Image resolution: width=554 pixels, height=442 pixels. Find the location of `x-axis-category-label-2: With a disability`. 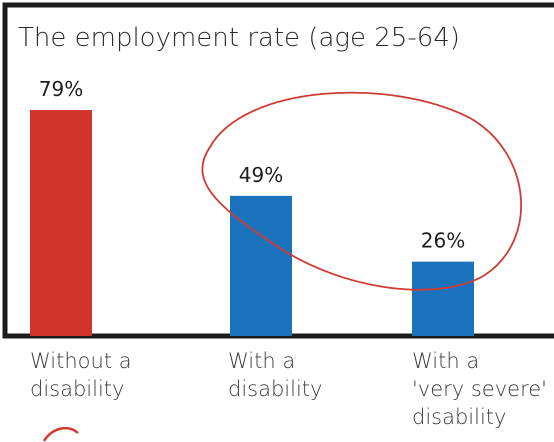

x-axis-category-label-2: With a disability is located at coordinates (275, 375).